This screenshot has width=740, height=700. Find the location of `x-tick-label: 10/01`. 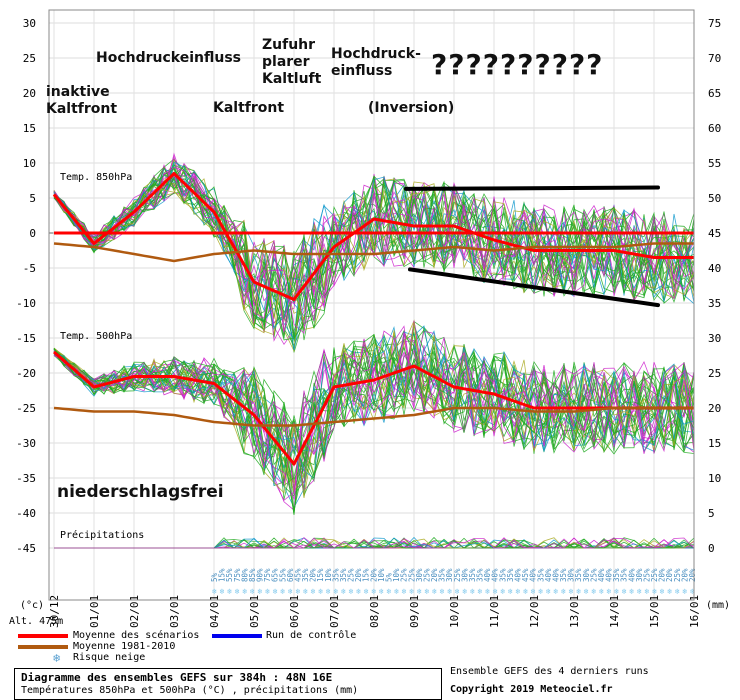

x-tick-label: 10/01 is located at coordinates (454, 611).